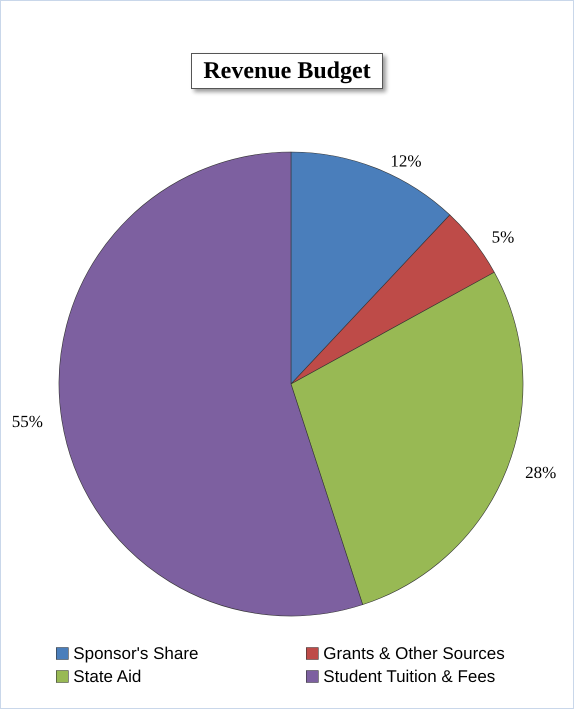  Describe the element at coordinates (409, 676) in the screenshot. I see `legend-label: Student Tuition & Fees` at that location.